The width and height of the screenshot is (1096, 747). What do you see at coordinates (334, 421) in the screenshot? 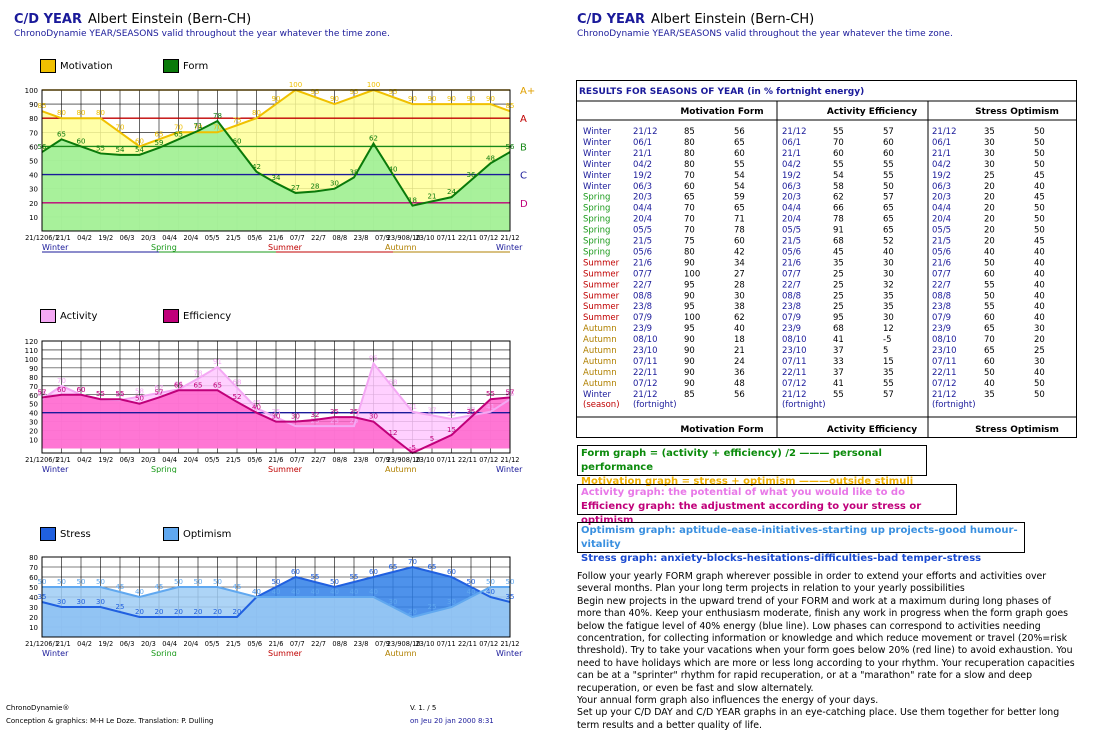
I see `data-label: 25` at bounding box center [334, 421].